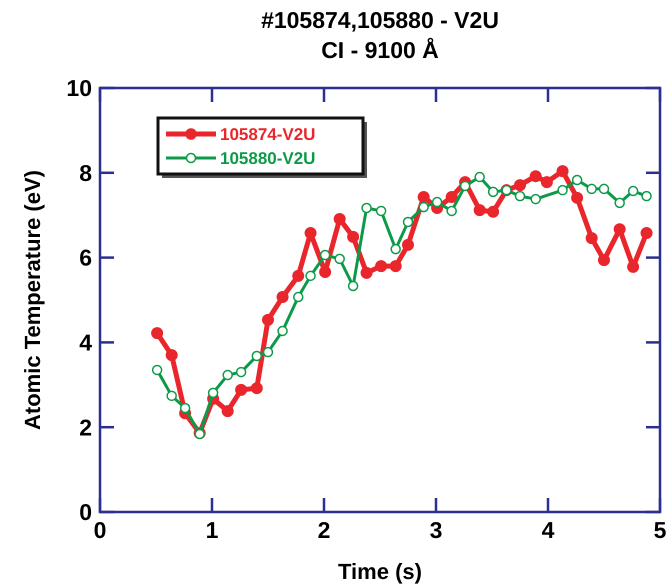 The width and height of the screenshot is (671, 587). What do you see at coordinates (212, 530) in the screenshot?
I see `x-tick-label: 1` at bounding box center [212, 530].